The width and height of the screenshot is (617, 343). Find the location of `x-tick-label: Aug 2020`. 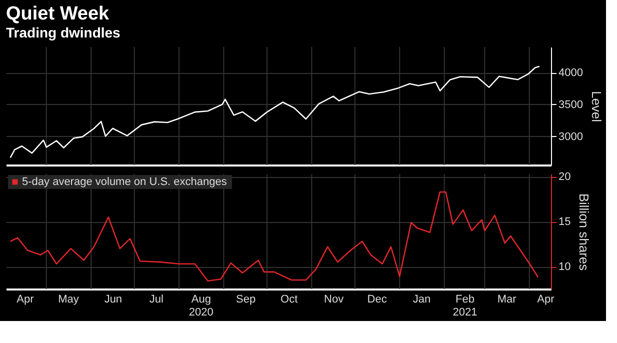

x-tick-label: Aug 2020 is located at coordinates (201, 306).